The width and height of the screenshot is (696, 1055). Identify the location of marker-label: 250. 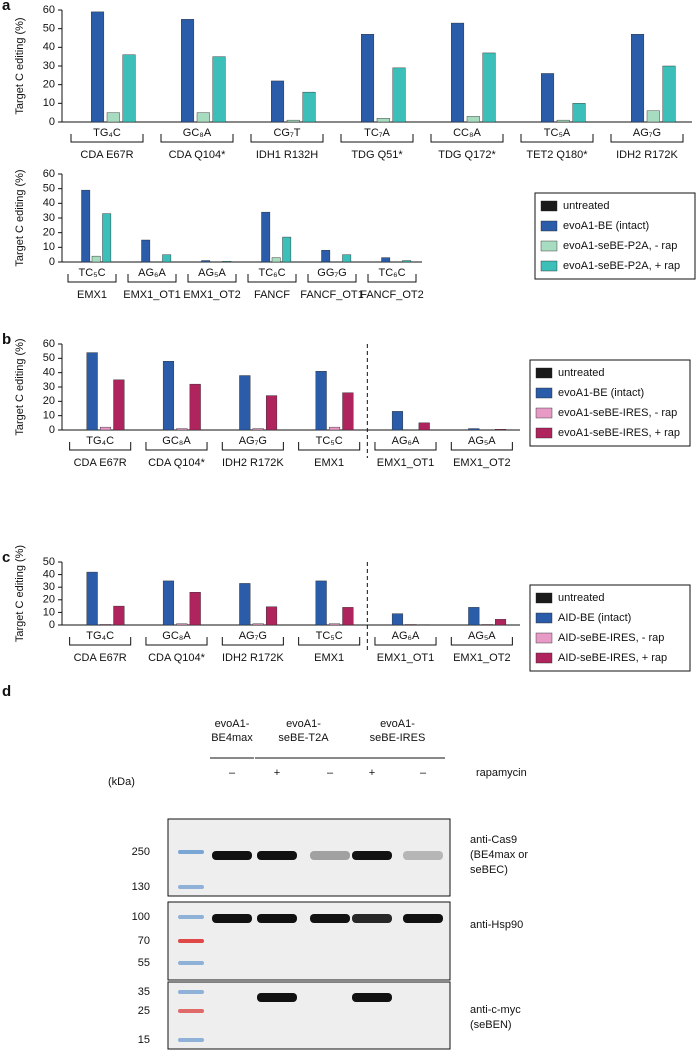
(141, 852).